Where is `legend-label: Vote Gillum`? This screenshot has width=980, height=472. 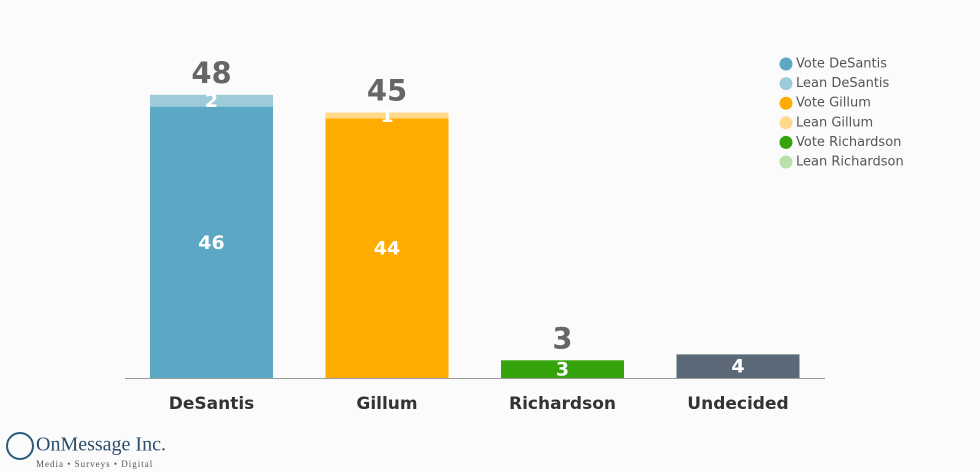
legend-label: Vote Gillum is located at coordinates (833, 103).